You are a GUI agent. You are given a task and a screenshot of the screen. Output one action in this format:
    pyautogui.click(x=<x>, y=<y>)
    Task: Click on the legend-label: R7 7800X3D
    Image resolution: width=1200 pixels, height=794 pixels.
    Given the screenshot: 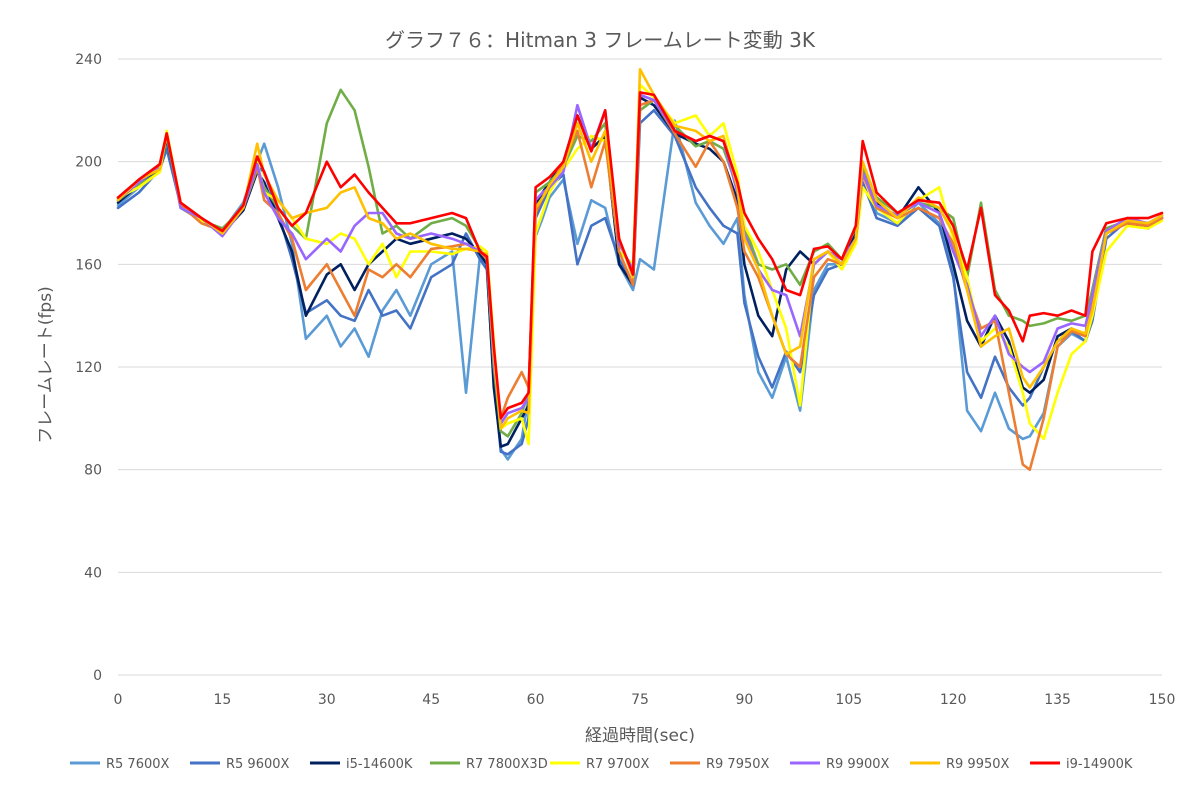 What is the action you would take?
    pyautogui.click(x=507, y=764)
    